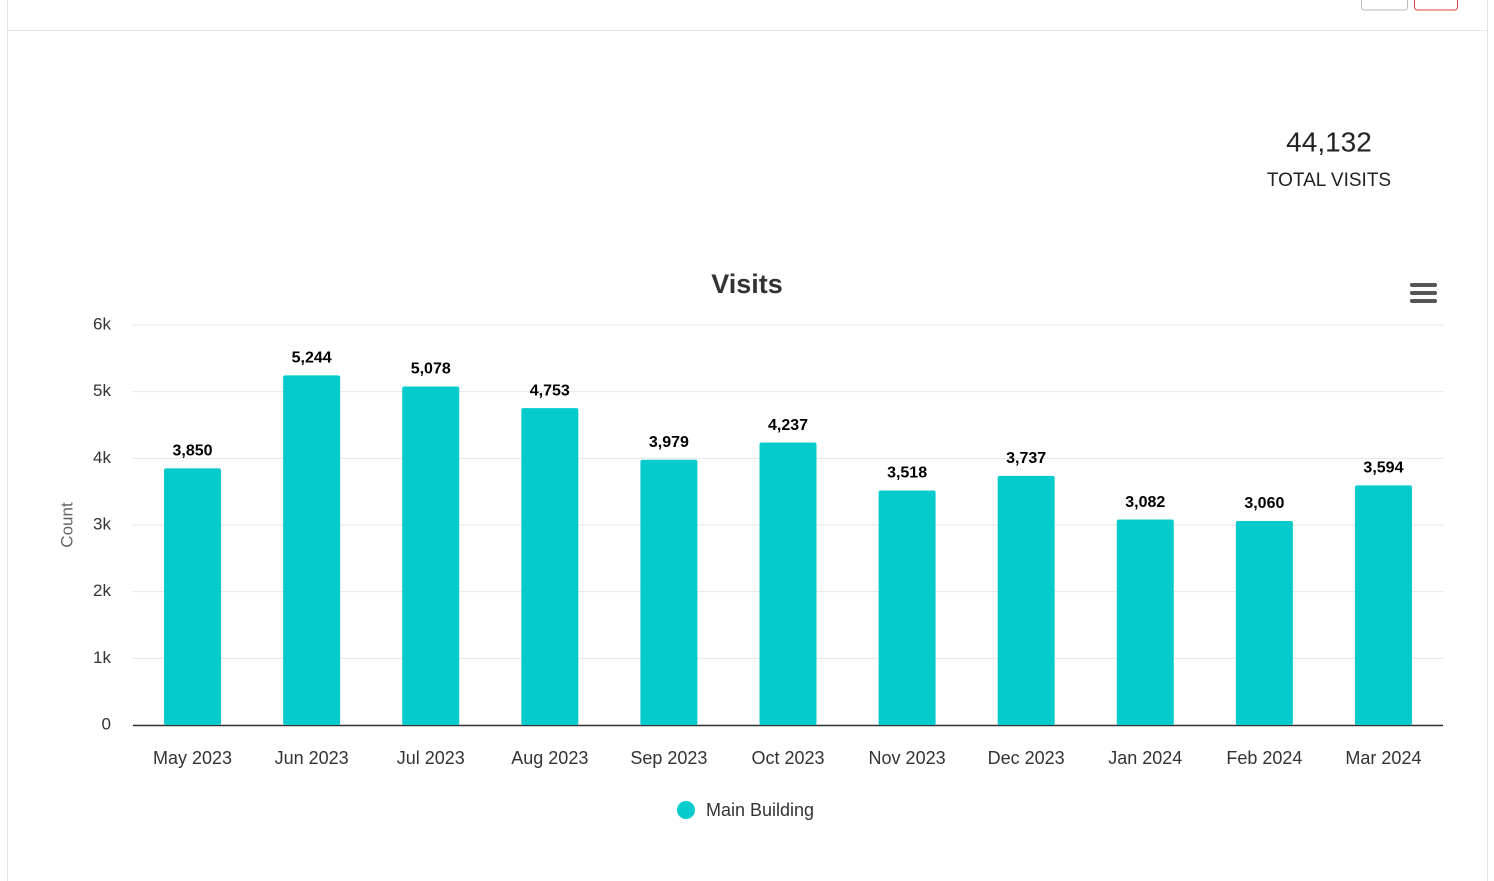  What do you see at coordinates (1329, 180) in the screenshot?
I see `total-label: TOTAL VISITS` at bounding box center [1329, 180].